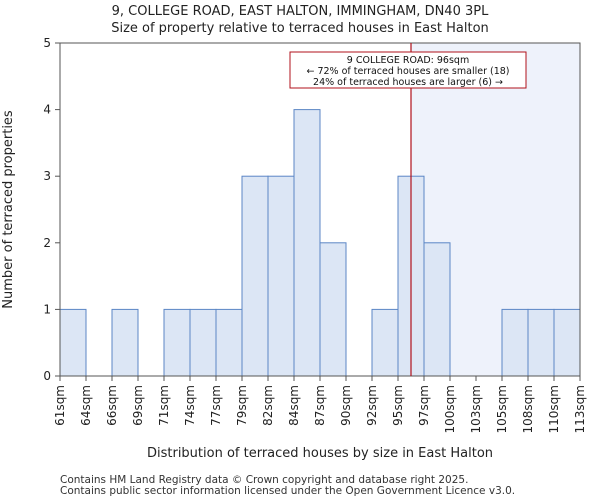  What do you see at coordinates (60, 405) in the screenshot?
I see `x-tick-label: 61sqm` at bounding box center [60, 405].